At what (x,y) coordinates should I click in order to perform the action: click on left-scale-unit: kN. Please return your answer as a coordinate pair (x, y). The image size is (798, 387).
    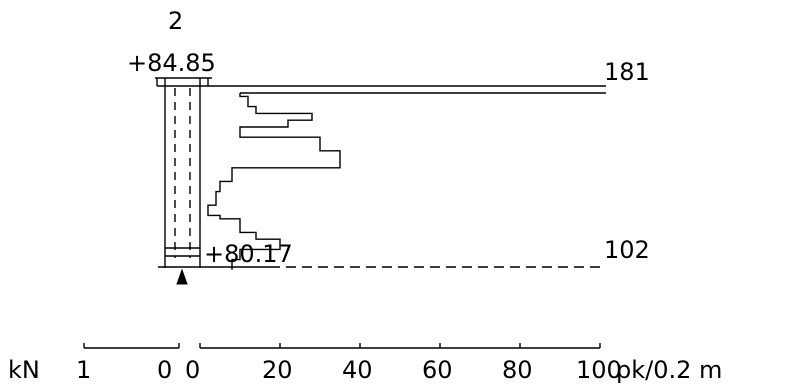
    Looking at the image, I should click on (24, 370).